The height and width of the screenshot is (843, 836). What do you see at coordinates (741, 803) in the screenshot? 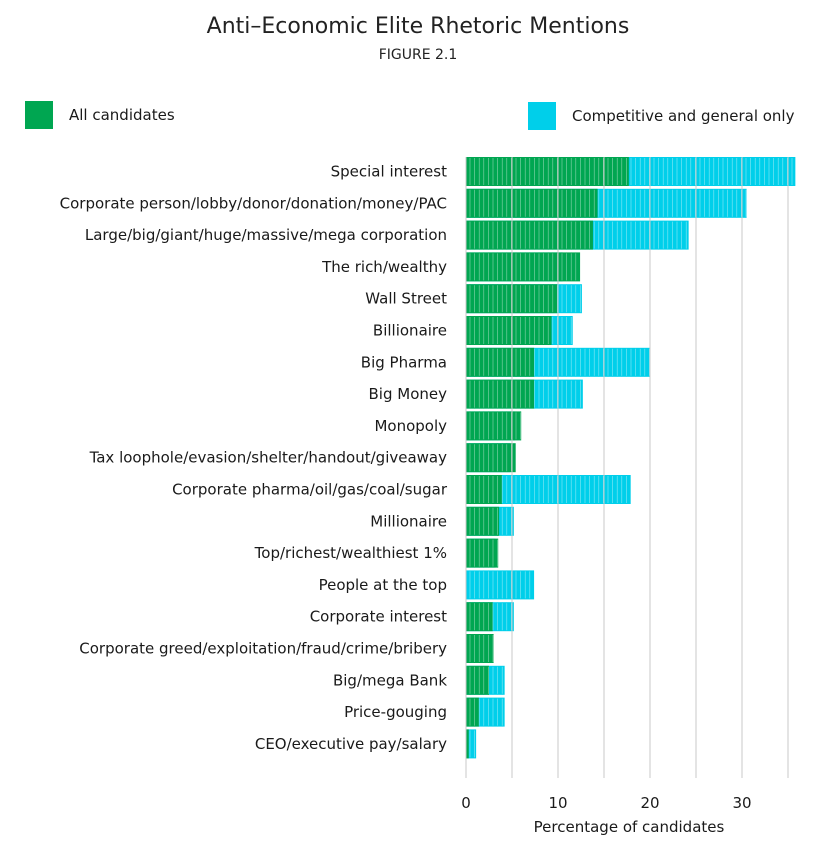
I see `x-tick-label-30: 30` at bounding box center [741, 803].